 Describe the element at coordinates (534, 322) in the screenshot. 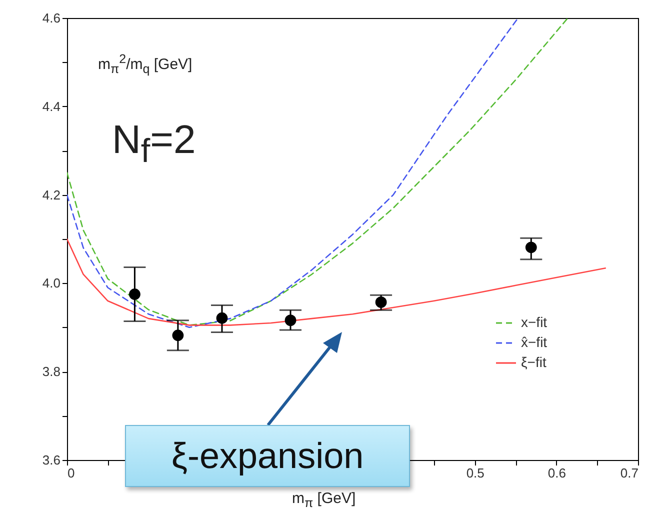

I see `legend-label: x−fit` at that location.